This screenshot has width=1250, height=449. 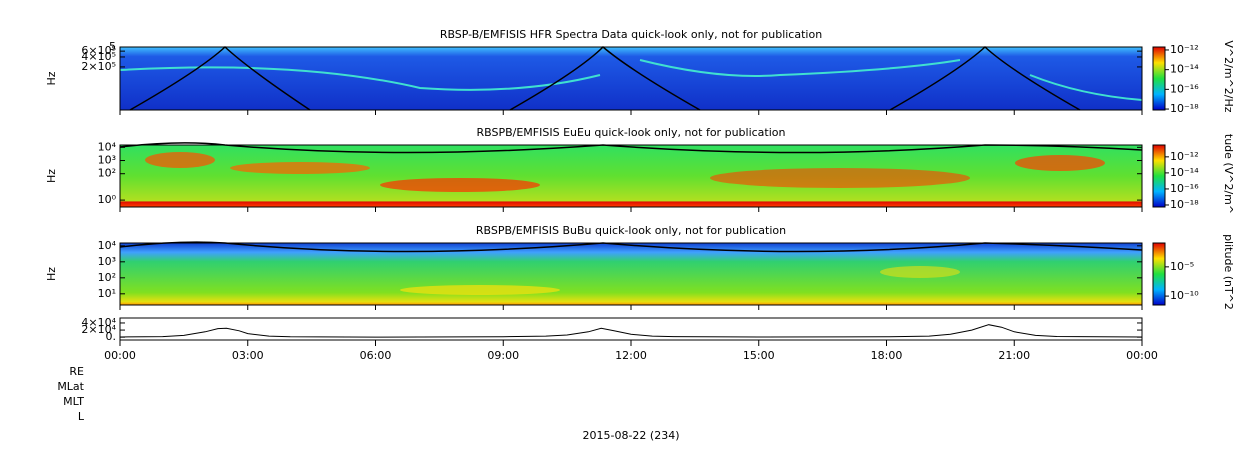 What do you see at coordinates (98, 322) in the screenshot?
I see `y-tick-label: 4×10⁴` at bounding box center [98, 322].